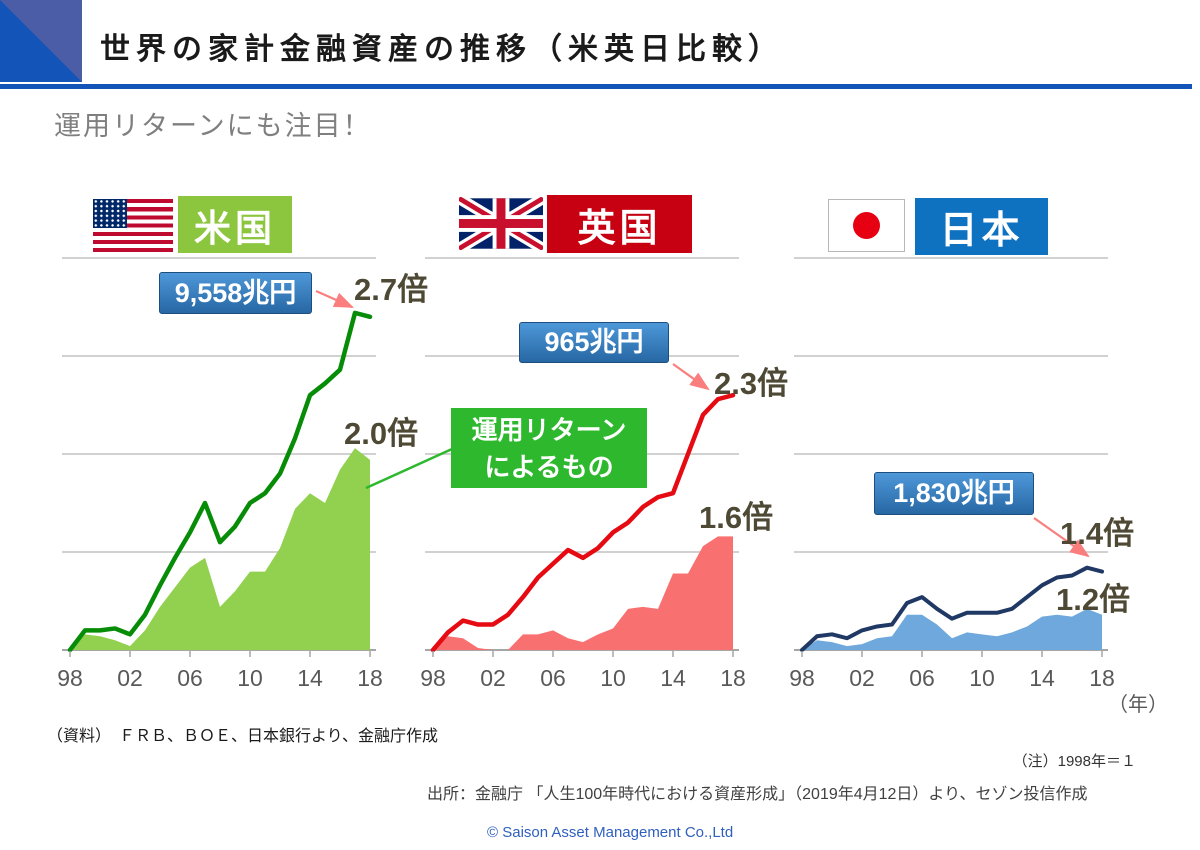 The width and height of the screenshot is (1200, 850). What do you see at coordinates (549, 467) in the screenshot?
I see `annotation-line2: によるもの` at bounding box center [549, 467].